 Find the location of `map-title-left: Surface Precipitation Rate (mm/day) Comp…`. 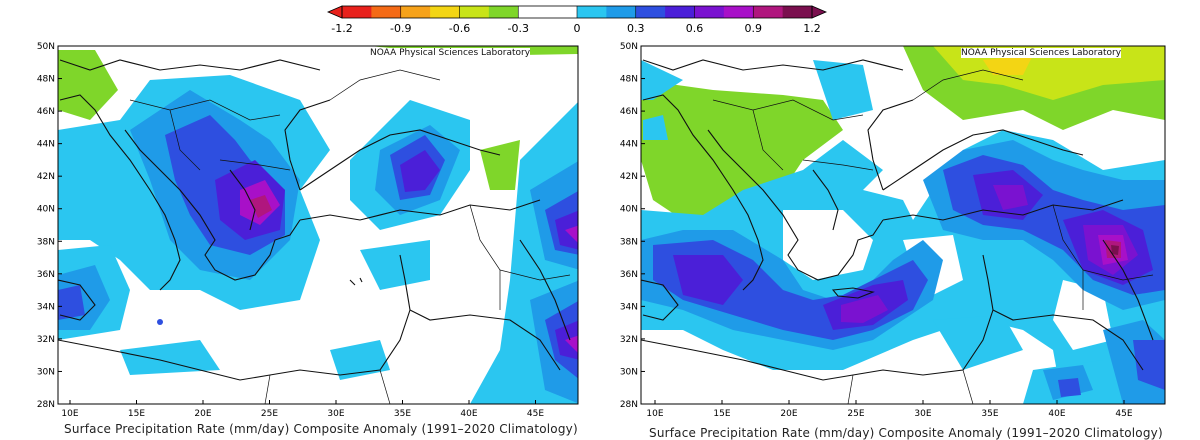

map-title-left: Surface Precipitation Rate (mm/day) Comp… is located at coordinates (321, 429).